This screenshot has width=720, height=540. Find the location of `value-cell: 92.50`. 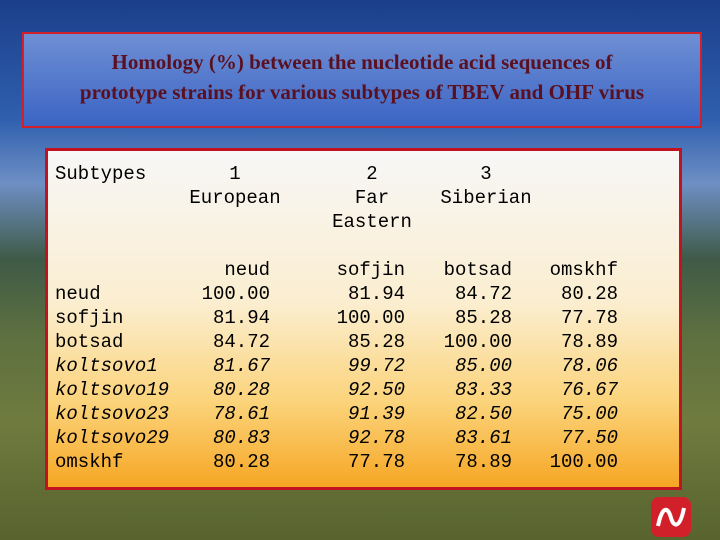

value-cell: 92.50 is located at coordinates (376, 390).